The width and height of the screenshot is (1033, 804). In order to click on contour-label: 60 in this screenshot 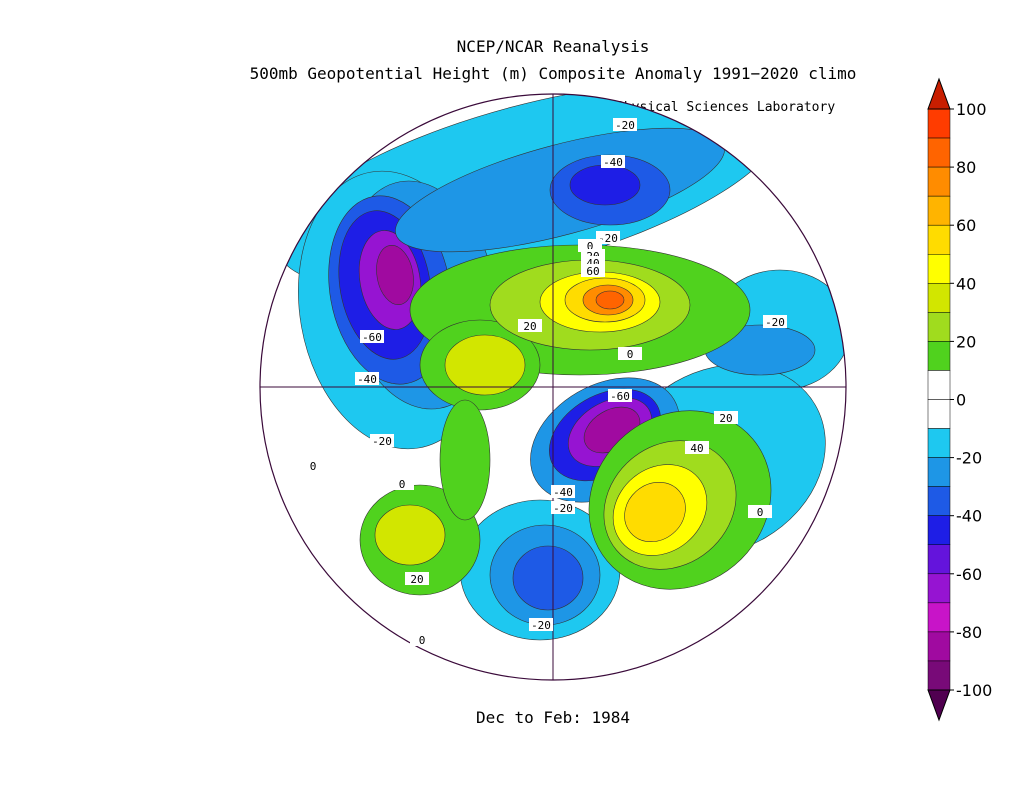, I will do `click(592, 271)`.